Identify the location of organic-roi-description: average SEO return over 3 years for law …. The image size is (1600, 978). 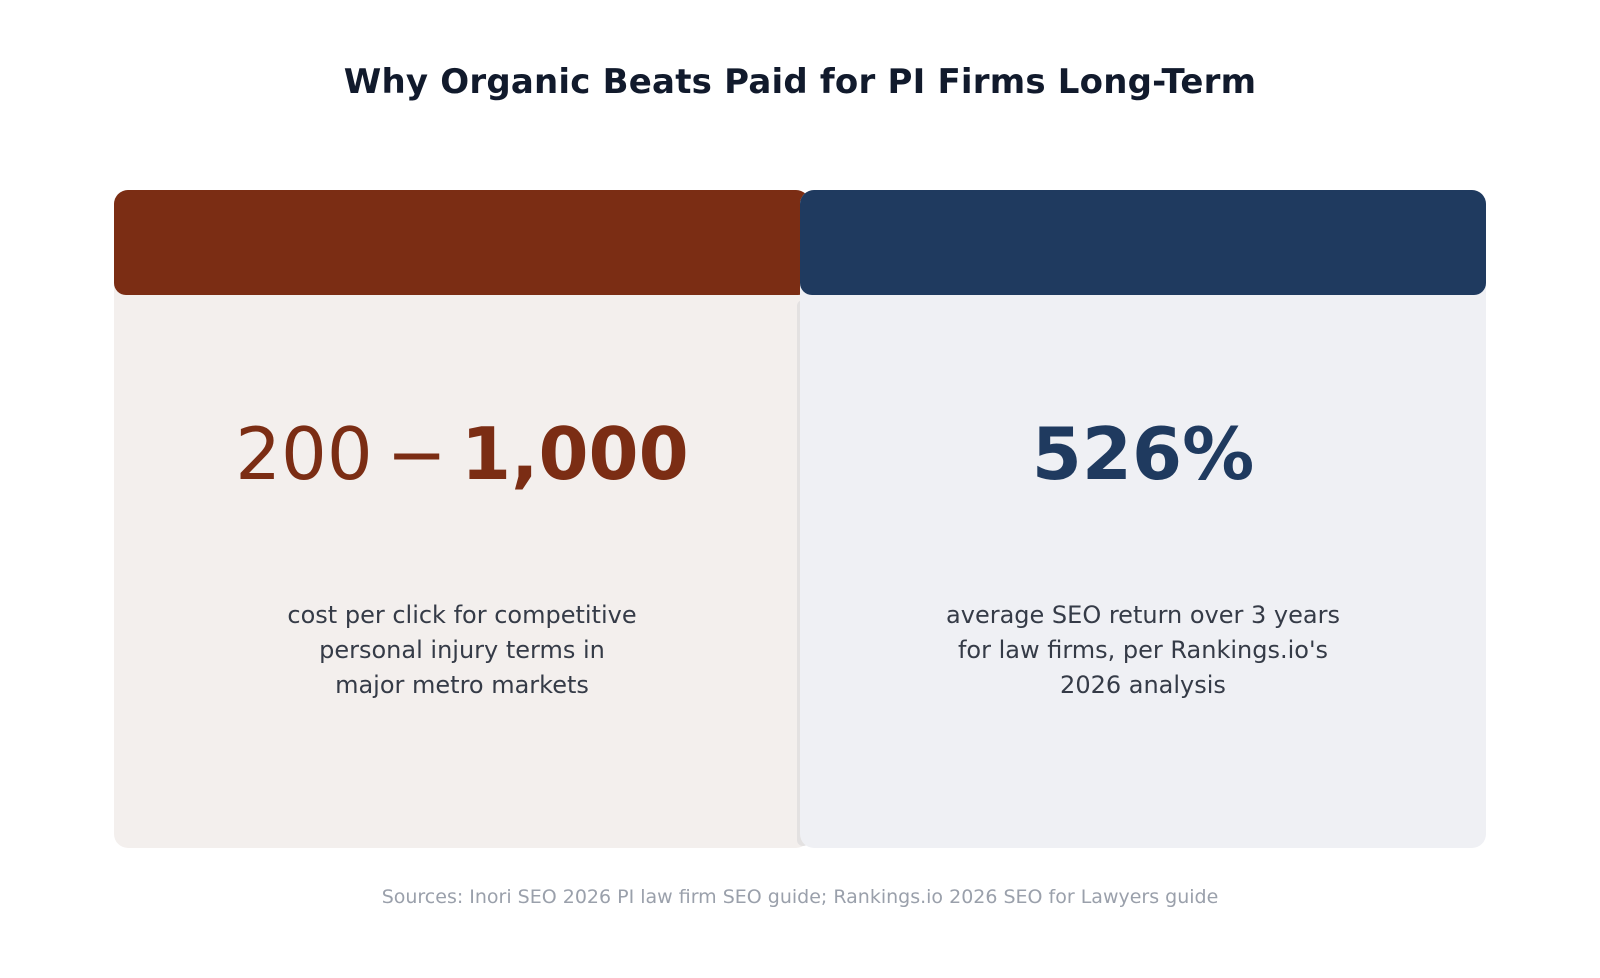
(1143, 650).